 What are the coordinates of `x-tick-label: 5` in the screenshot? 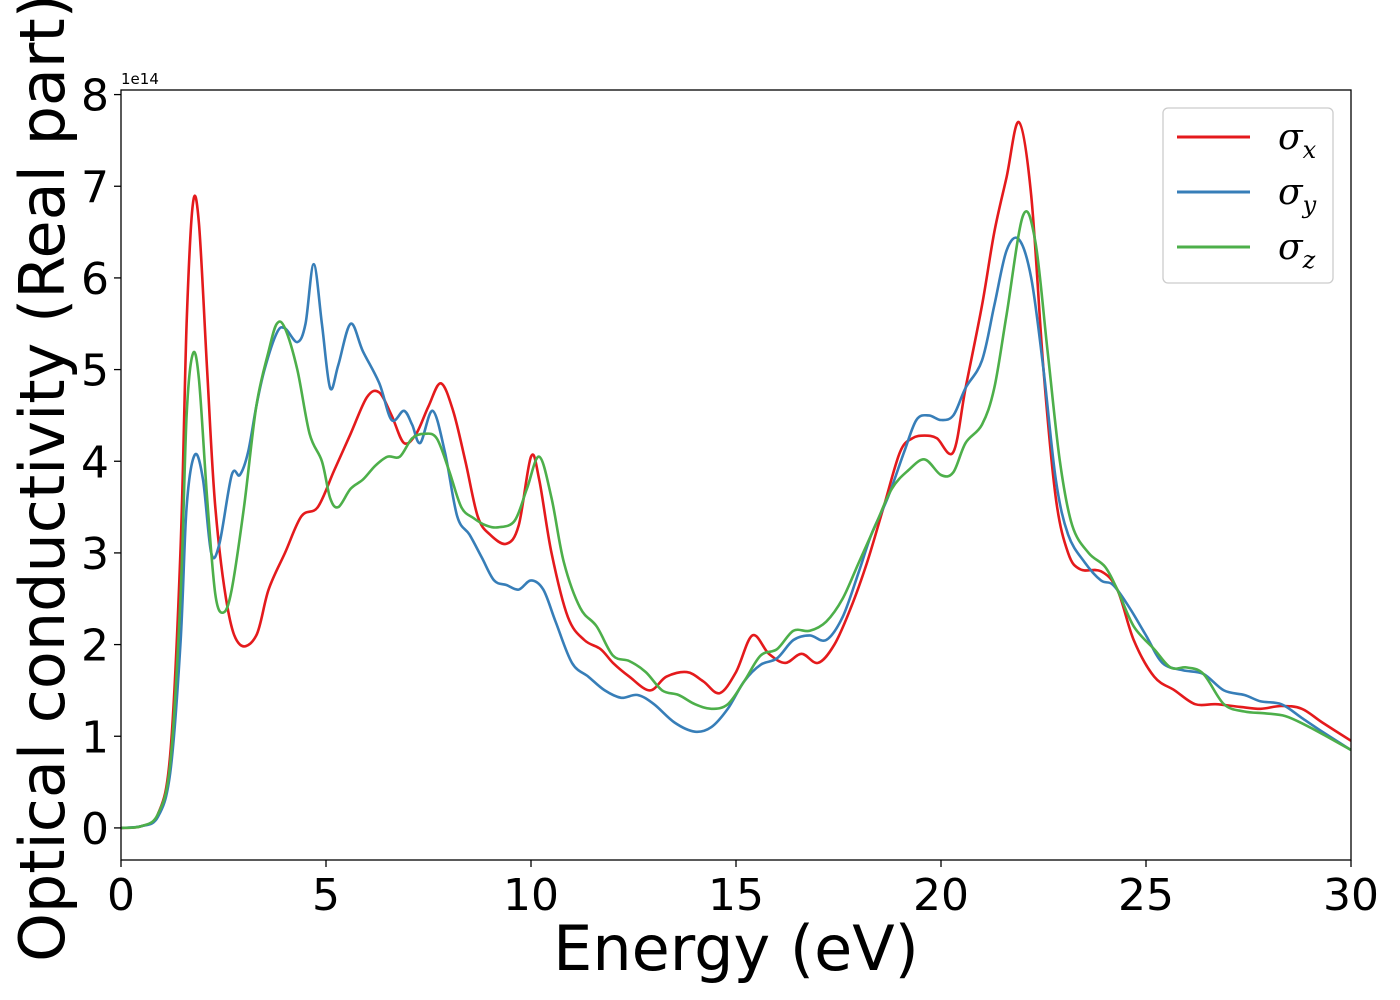 It's located at (326, 895).